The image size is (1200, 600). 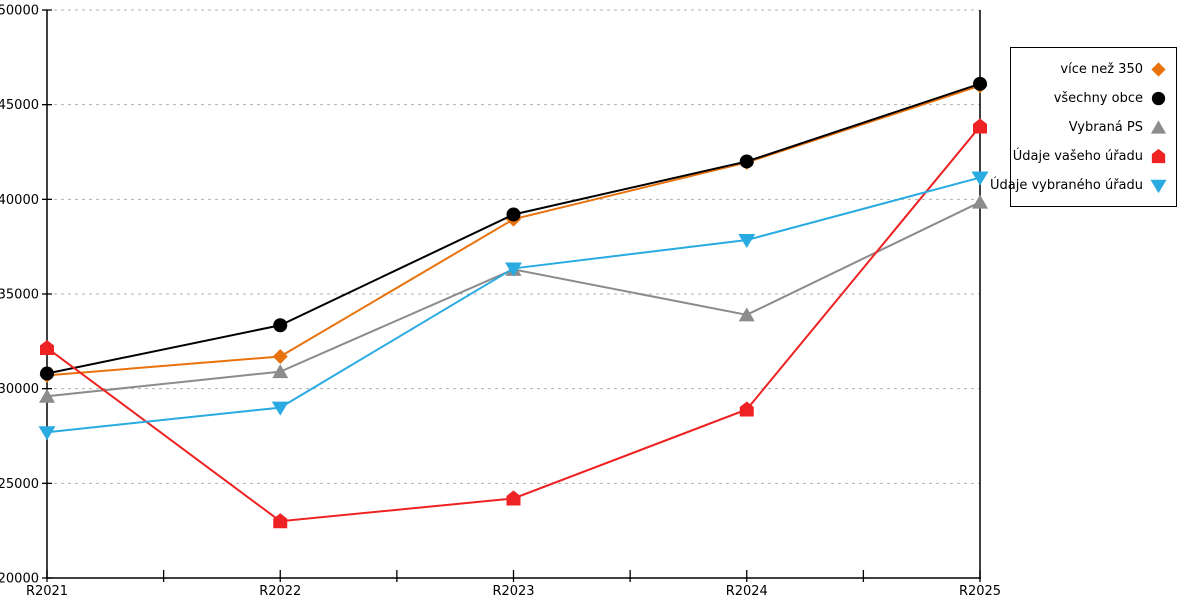 I want to click on legend-item-0: více než 350, so click(x=1093, y=69).